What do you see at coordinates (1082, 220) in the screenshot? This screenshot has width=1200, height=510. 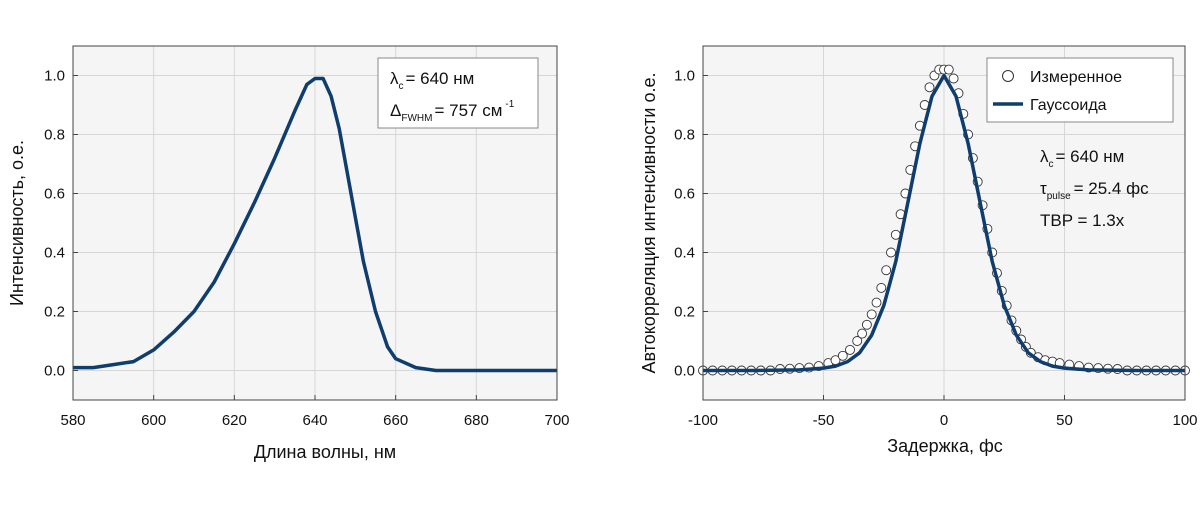 I see `autocorrelation-tbp-label: TBP = 1.3x` at bounding box center [1082, 220].